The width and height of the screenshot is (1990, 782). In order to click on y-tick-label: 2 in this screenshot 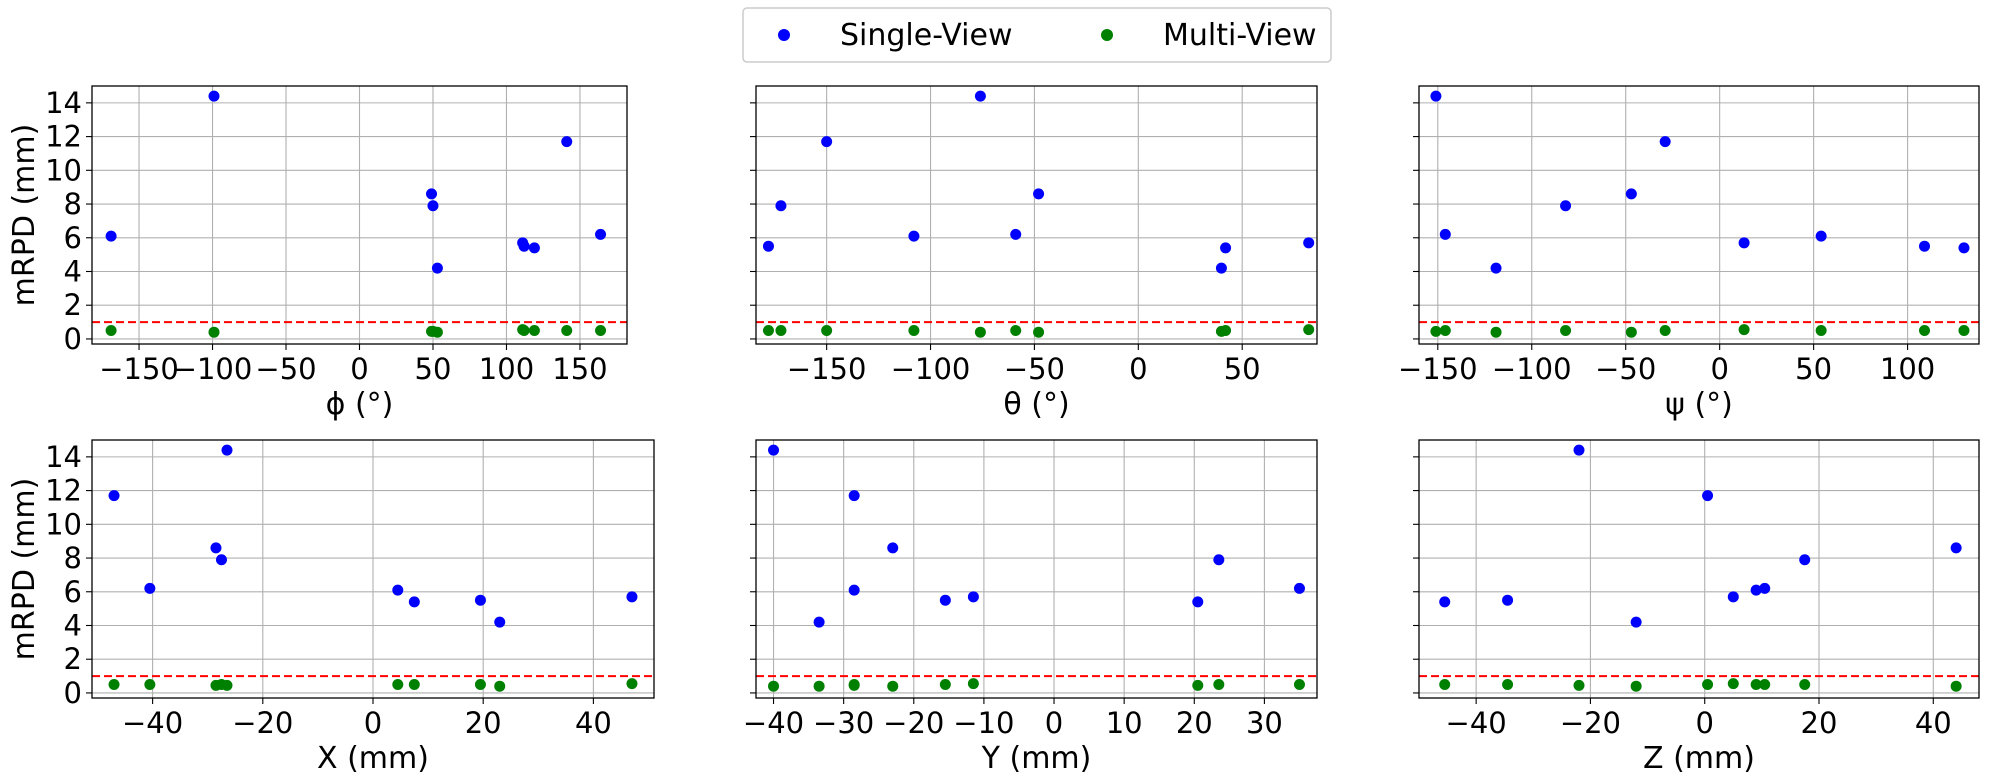, I will do `click(73, 659)`.